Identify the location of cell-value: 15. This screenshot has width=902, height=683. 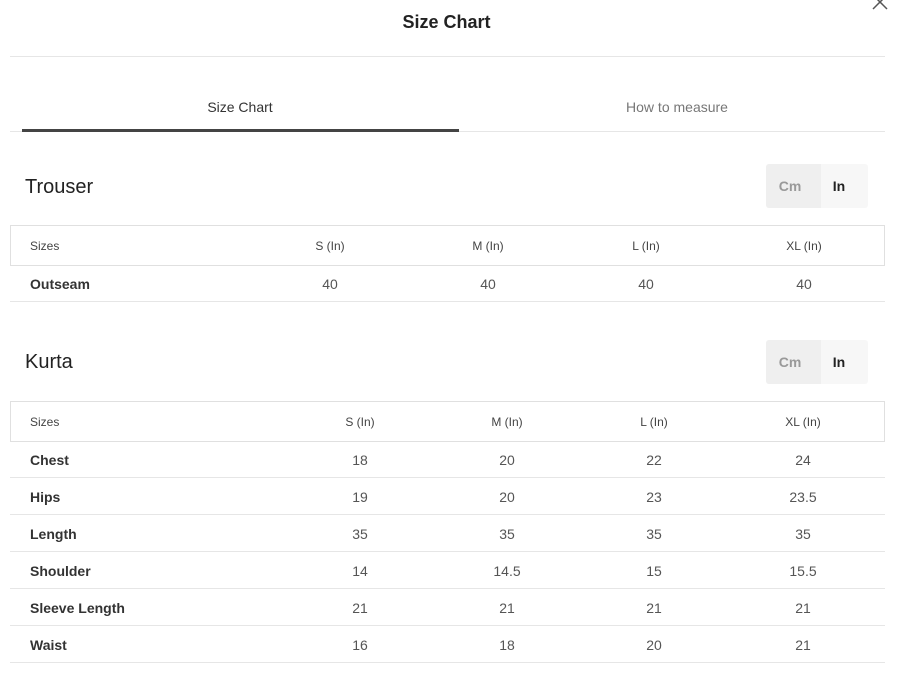
(654, 571).